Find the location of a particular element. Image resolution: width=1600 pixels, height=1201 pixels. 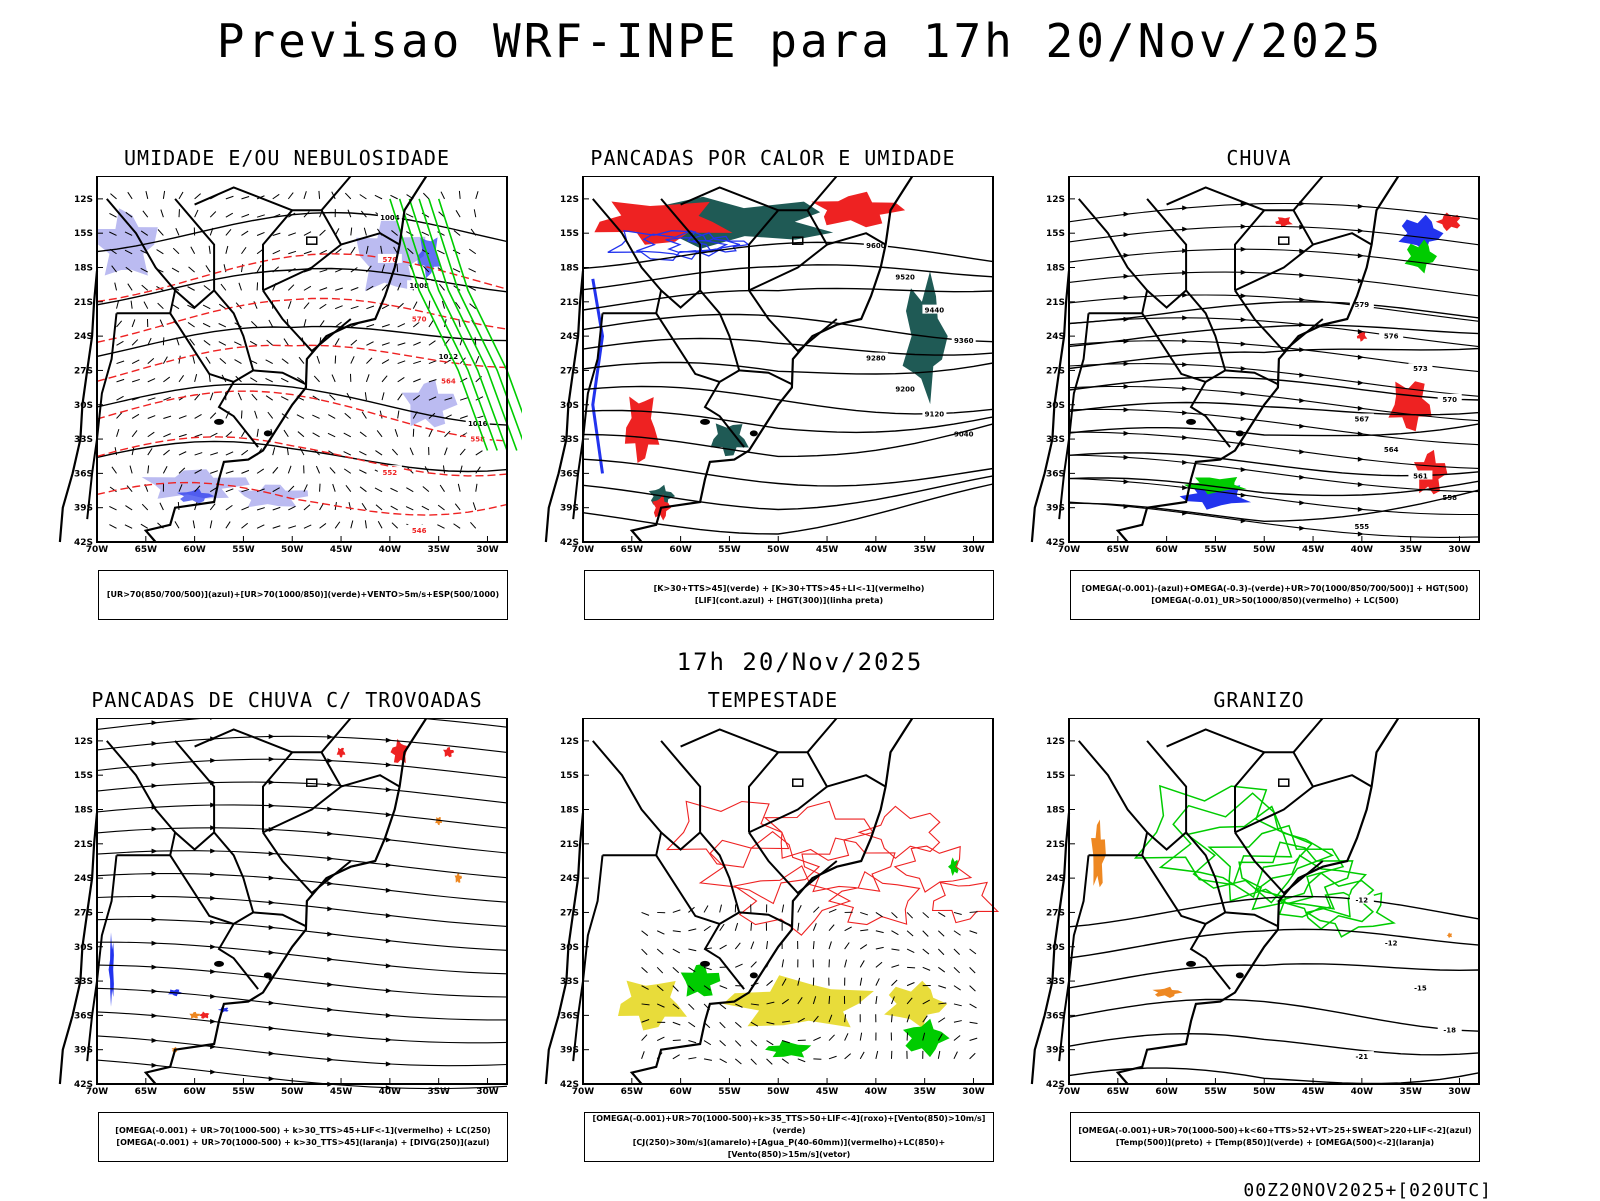

lat-label: 36S is located at coordinates (83, 1016).